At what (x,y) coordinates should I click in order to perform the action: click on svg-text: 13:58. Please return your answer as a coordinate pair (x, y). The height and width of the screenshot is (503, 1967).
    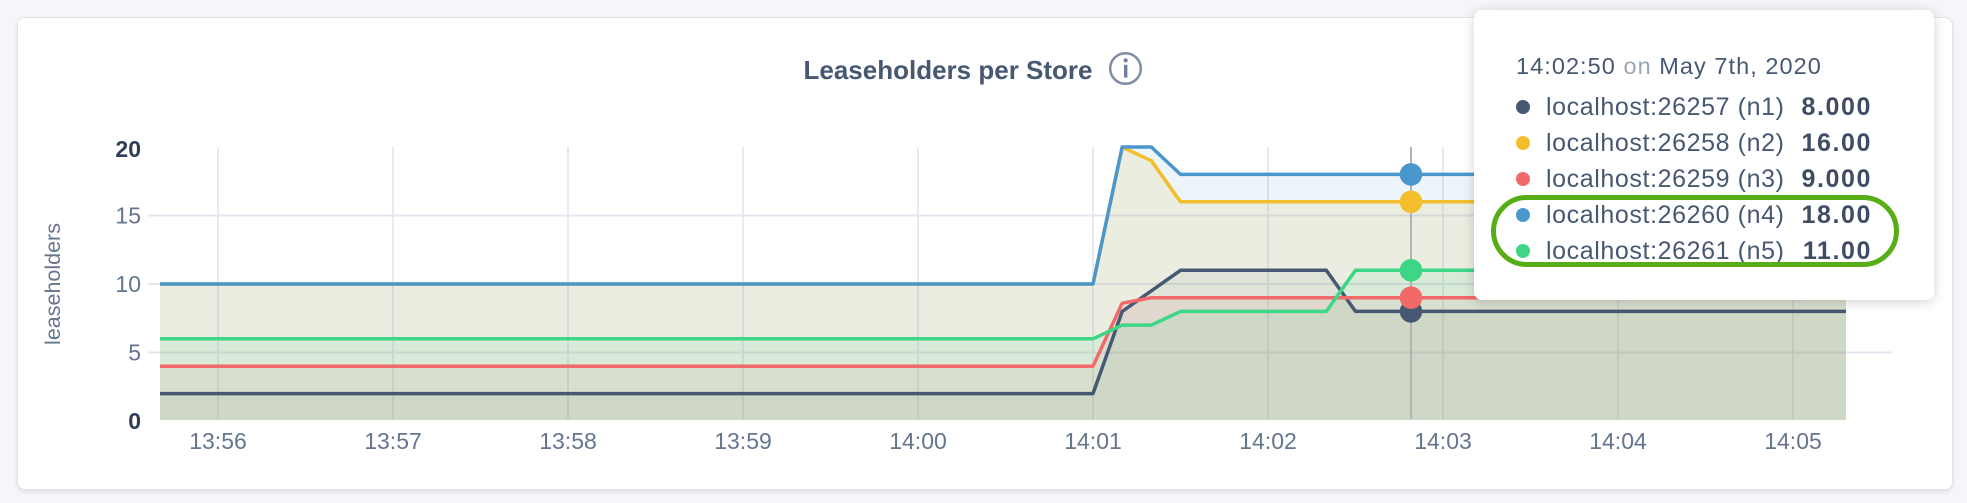
    Looking at the image, I should click on (568, 441).